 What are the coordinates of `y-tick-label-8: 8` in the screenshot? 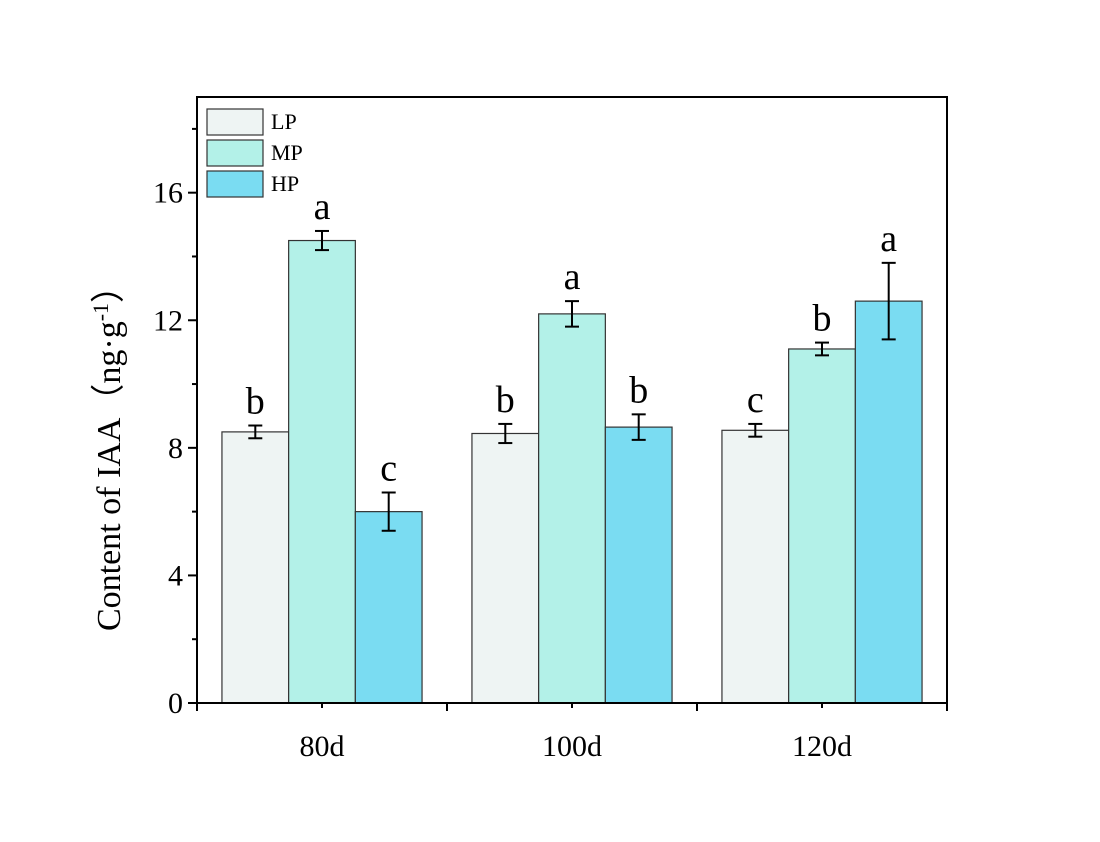 It's located at (175, 448).